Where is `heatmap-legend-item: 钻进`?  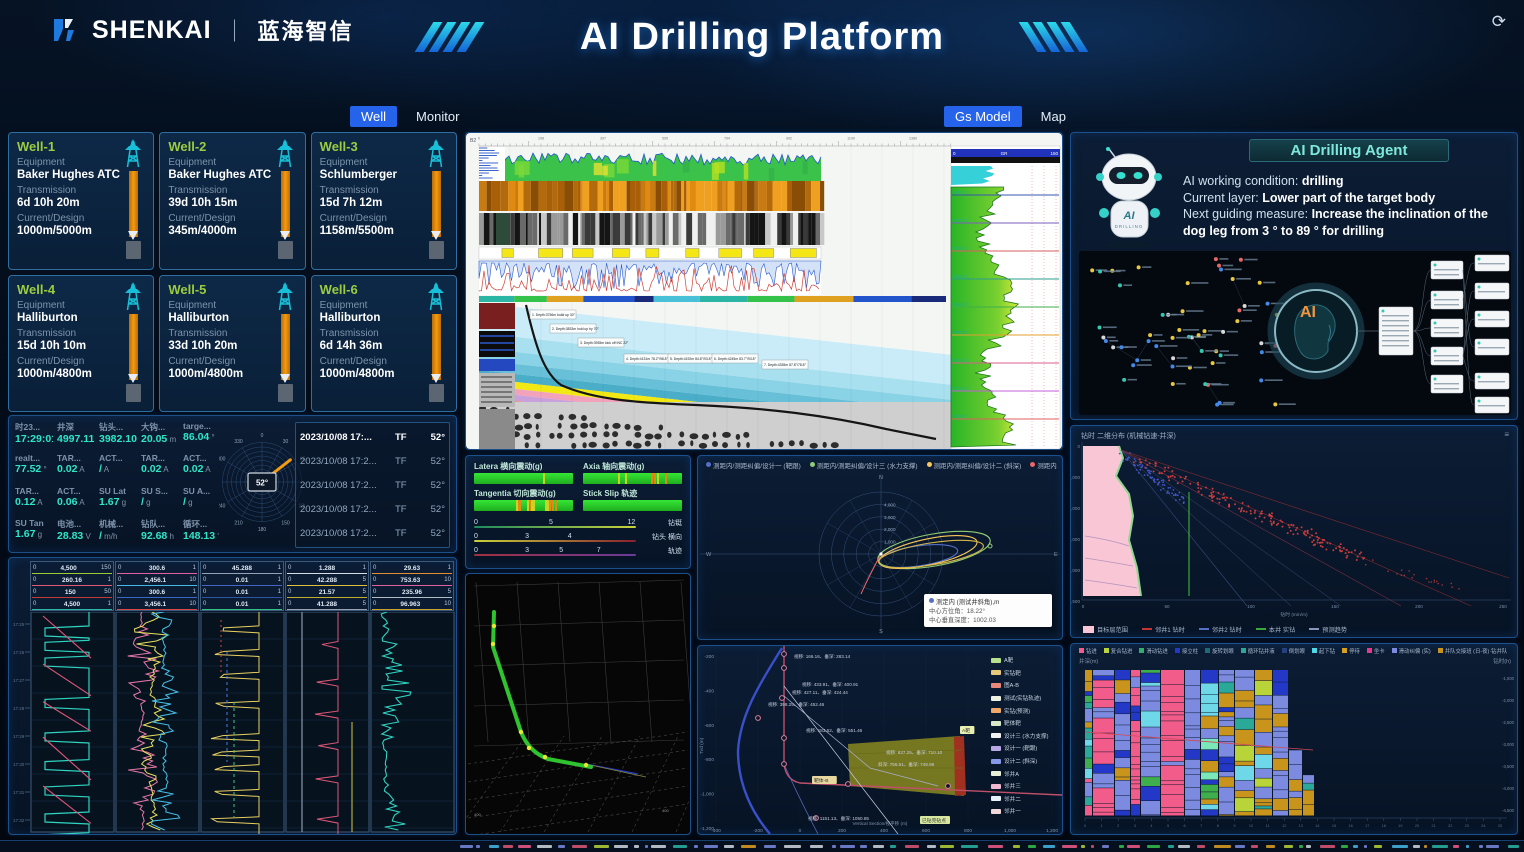
heatmap-legend-item: 钻进 is located at coordinates (1088, 651).